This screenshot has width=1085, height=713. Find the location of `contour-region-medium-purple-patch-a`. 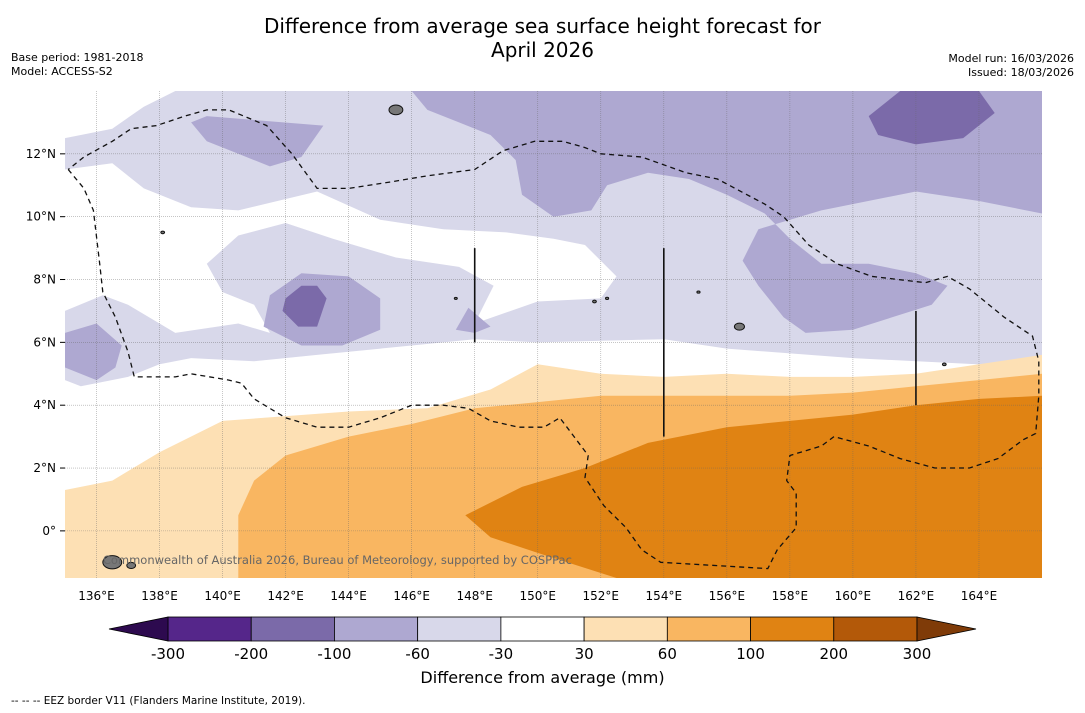

contour-region-medium-purple-patch-a is located at coordinates (257, 141).